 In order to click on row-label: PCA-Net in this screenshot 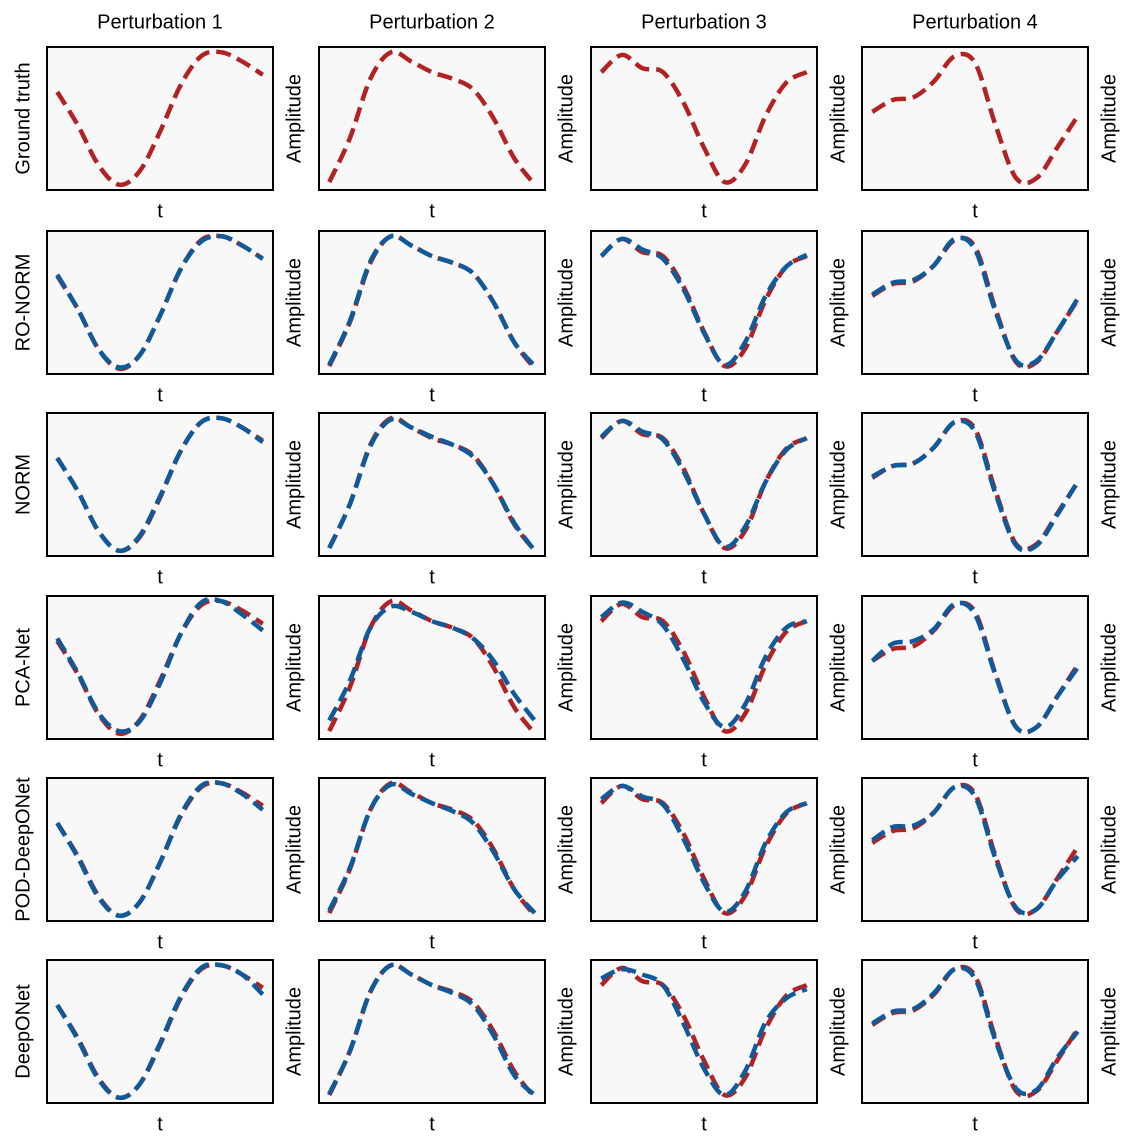, I will do `click(23, 667)`.